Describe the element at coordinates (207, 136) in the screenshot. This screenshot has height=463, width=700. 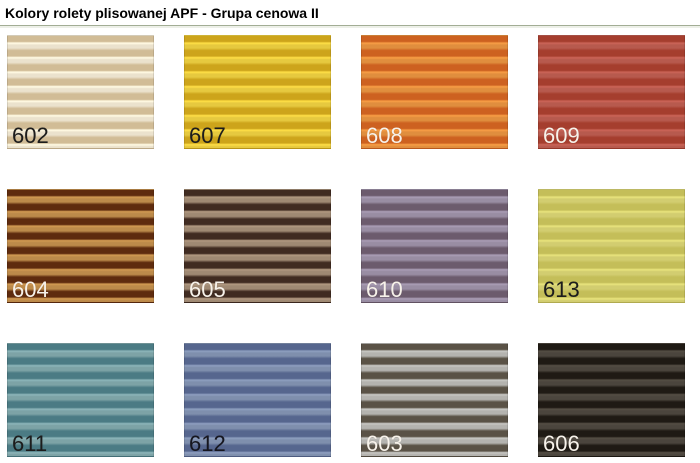
I see `swatch-code-label: 607` at that location.